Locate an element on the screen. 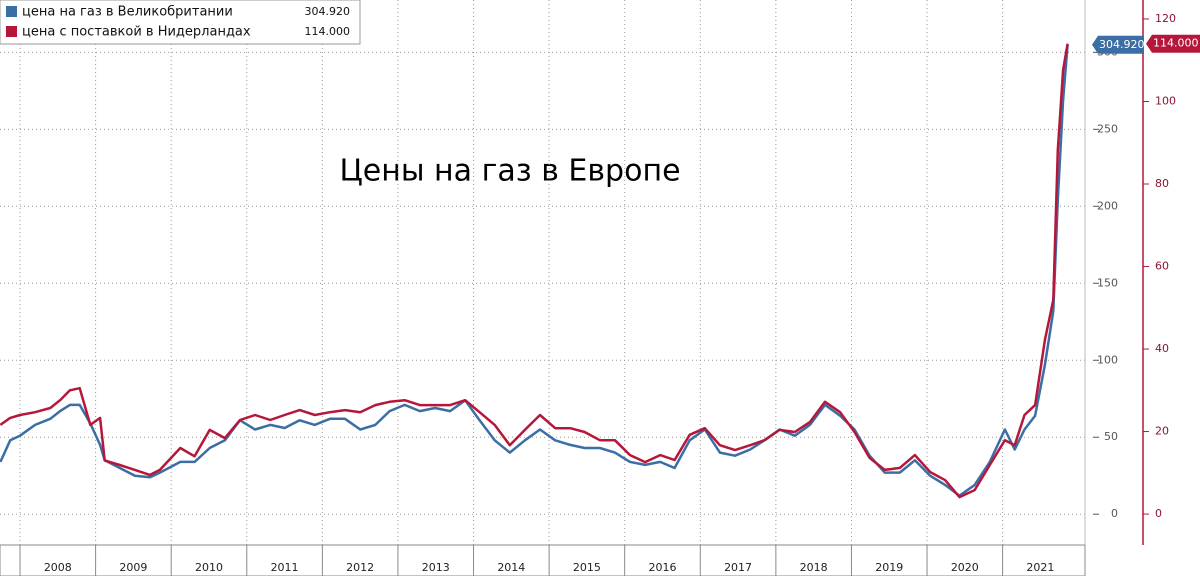 This screenshot has height=576, width=1200. y2-tick-label: 80 is located at coordinates (1162, 183).